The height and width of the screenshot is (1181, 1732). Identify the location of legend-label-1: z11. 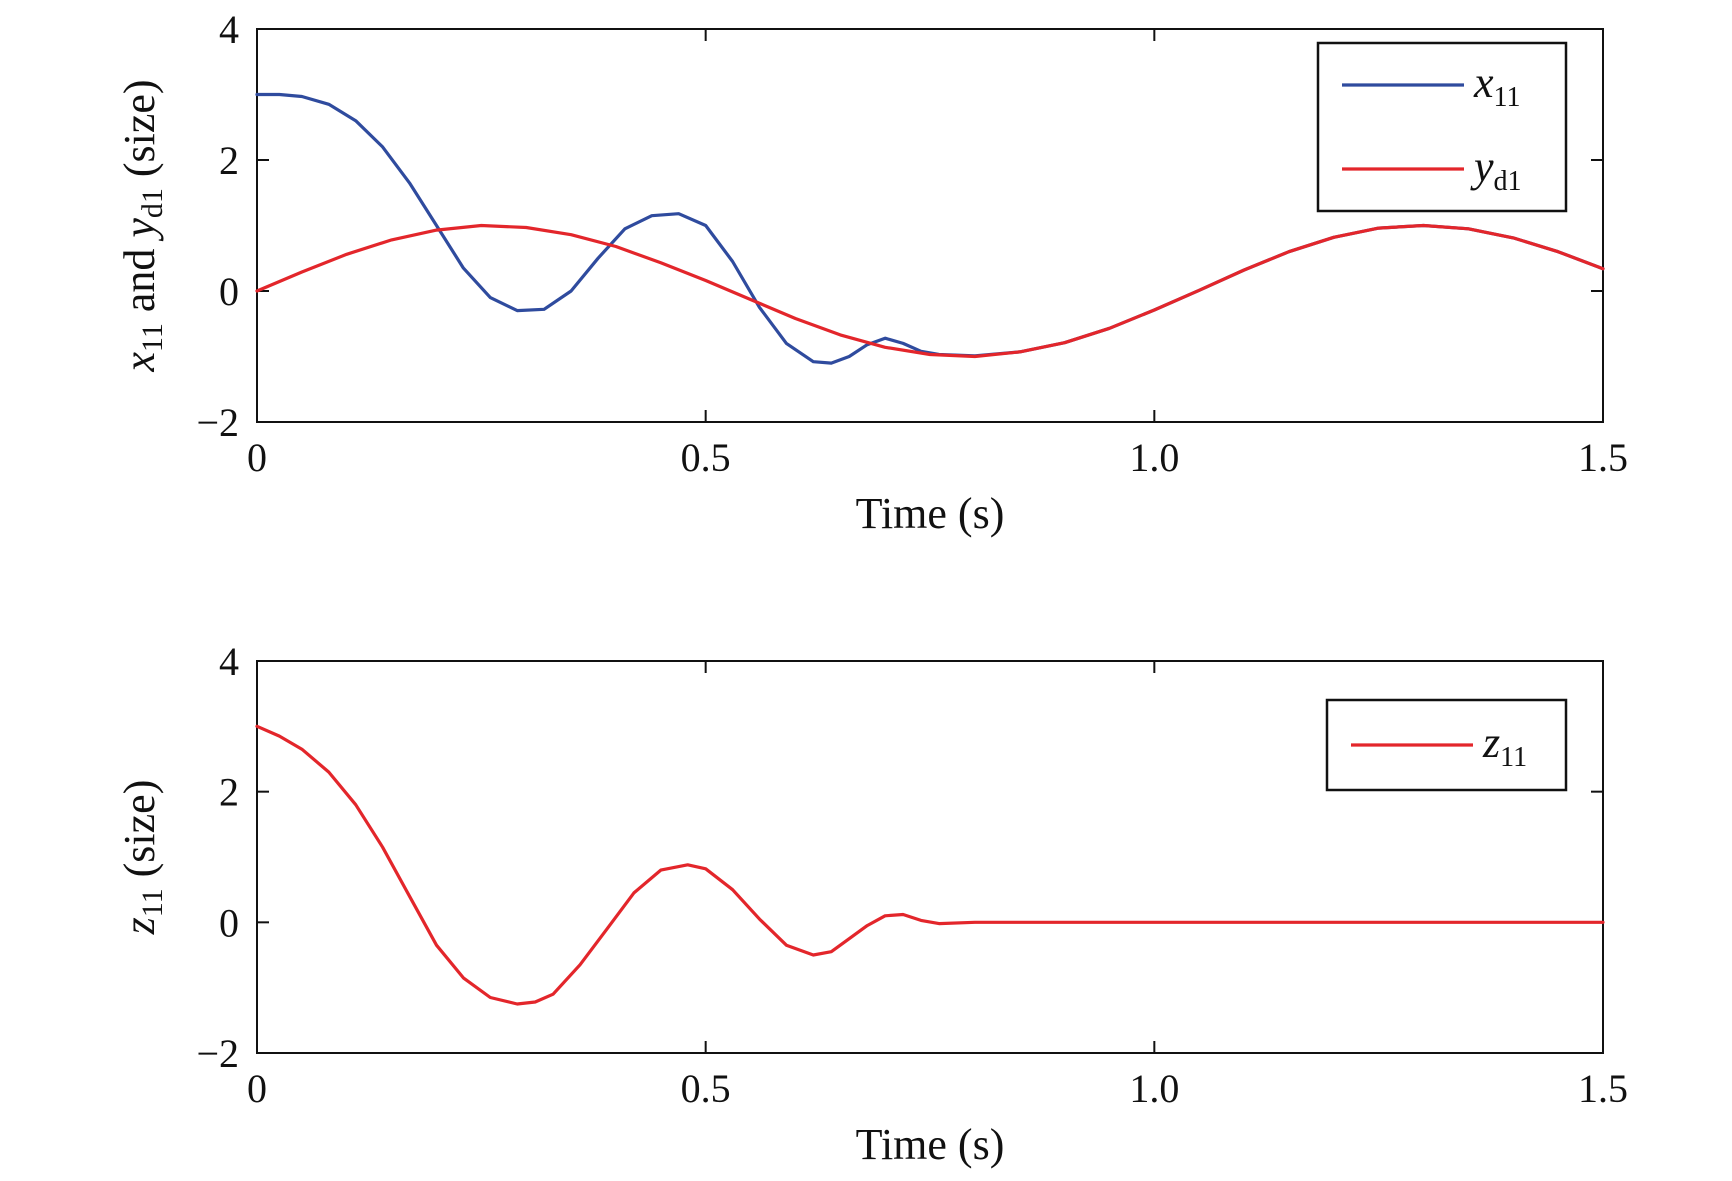
(1504, 745).